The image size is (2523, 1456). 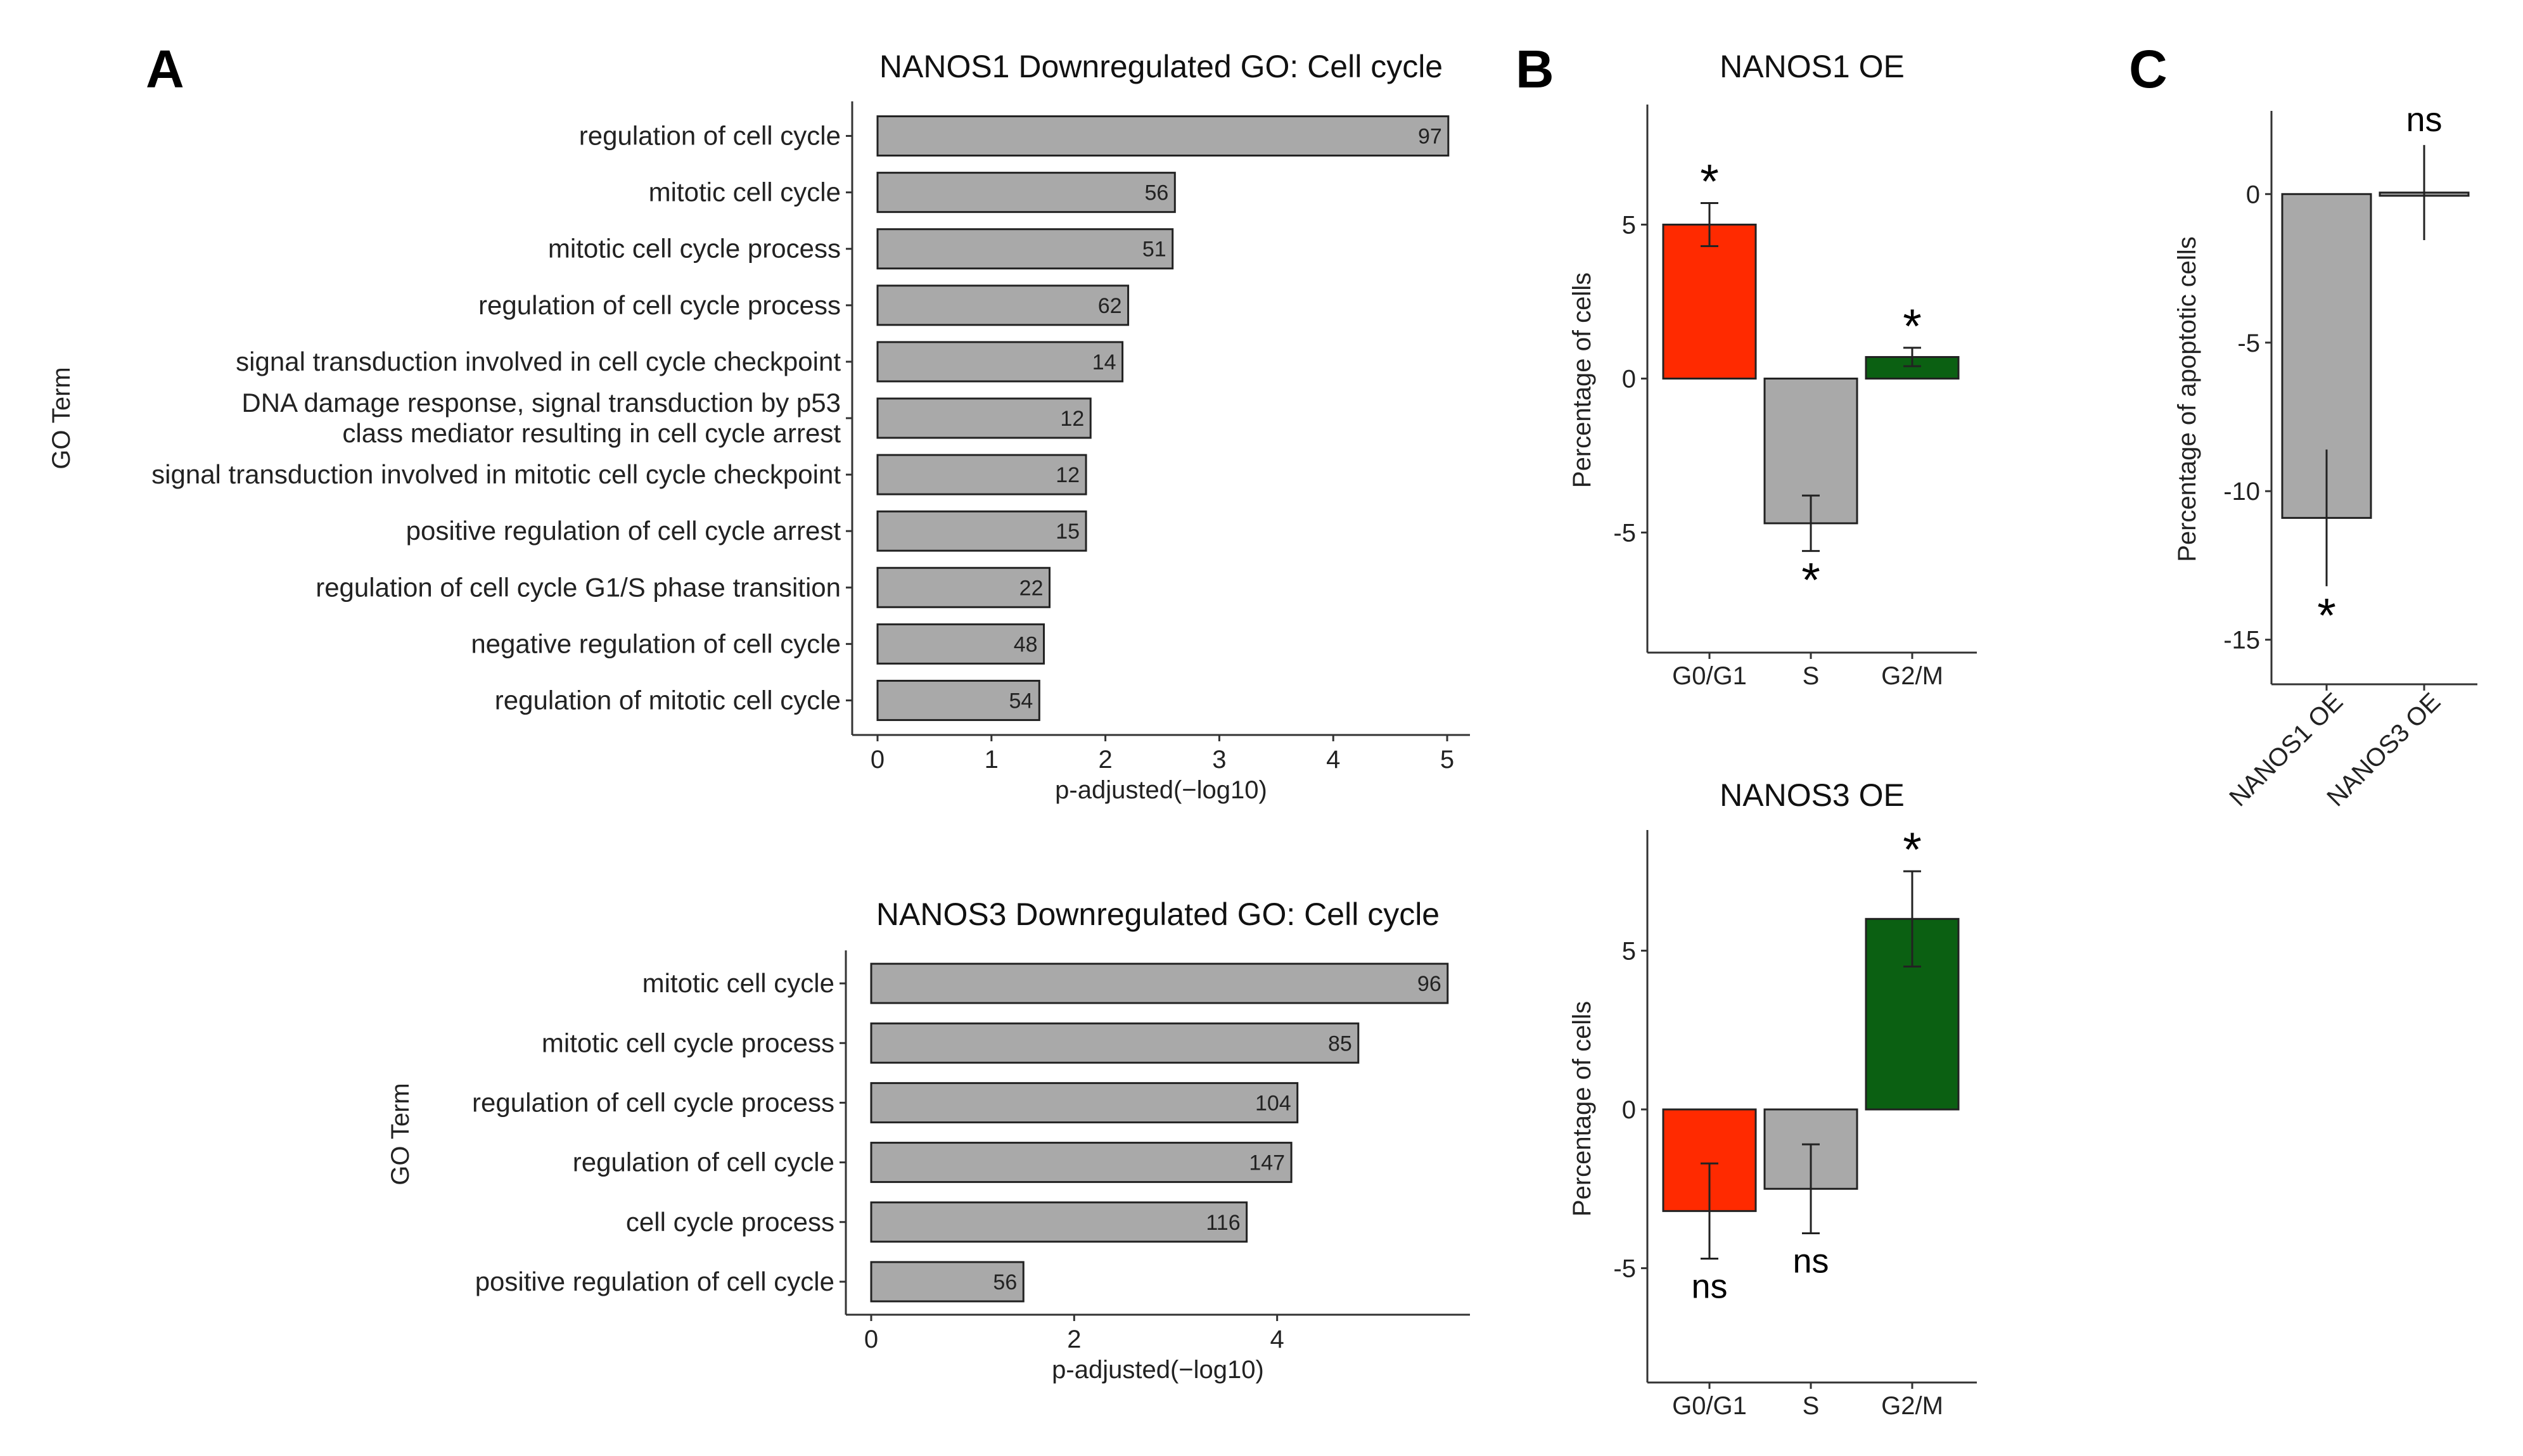 What do you see at coordinates (1105, 760) in the screenshot?
I see `x-tick-label: 2` at bounding box center [1105, 760].